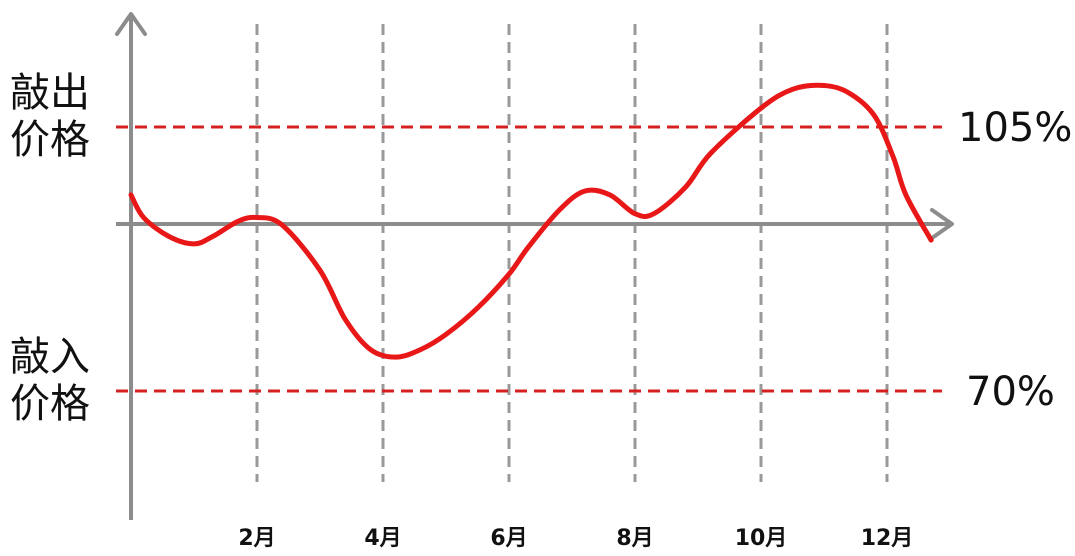  What do you see at coordinates (508, 538) in the screenshot?
I see `x-tick-label: 6月` at bounding box center [508, 538].